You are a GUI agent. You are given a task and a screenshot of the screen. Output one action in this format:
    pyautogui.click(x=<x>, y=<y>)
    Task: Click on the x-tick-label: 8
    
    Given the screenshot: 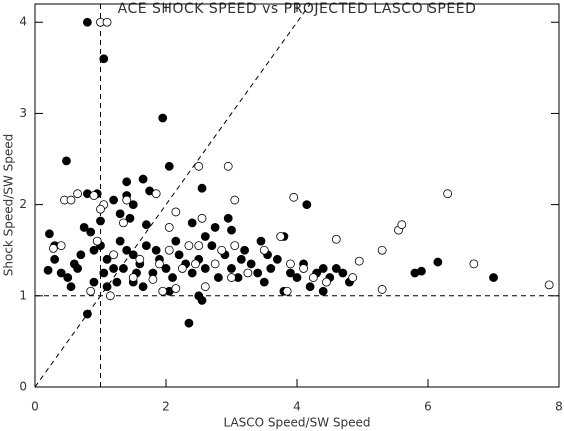 What is the action you would take?
    pyautogui.click(x=559, y=407)
    